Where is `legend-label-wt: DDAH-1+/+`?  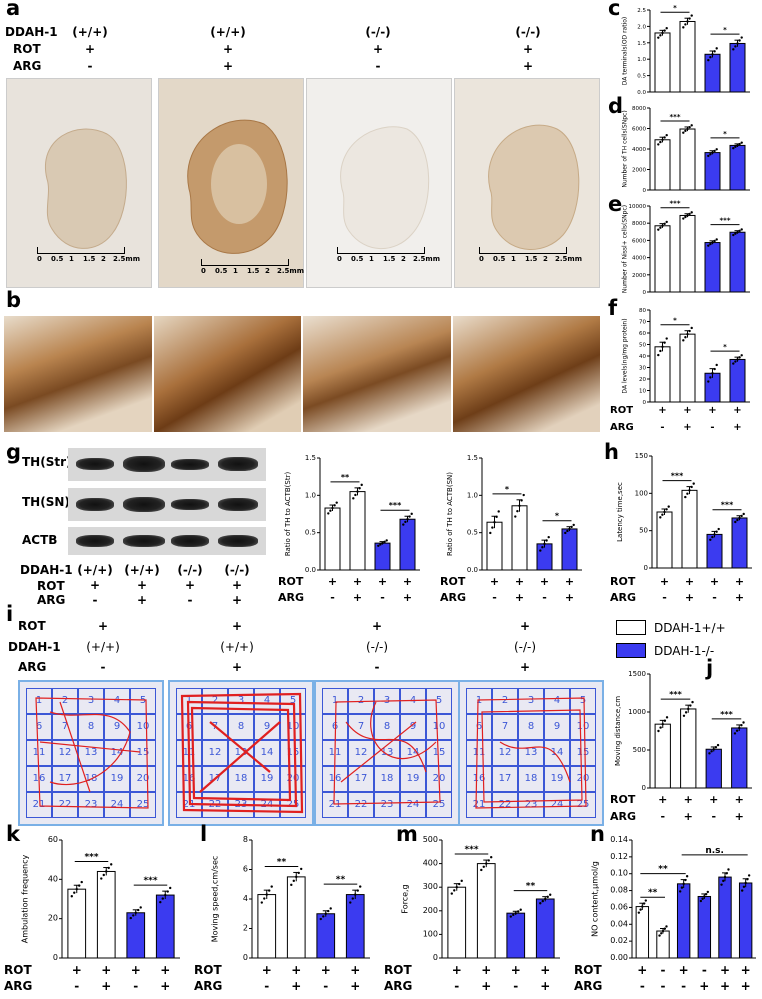 legend-label-wt: DDAH-1+/+ is located at coordinates (690, 627).